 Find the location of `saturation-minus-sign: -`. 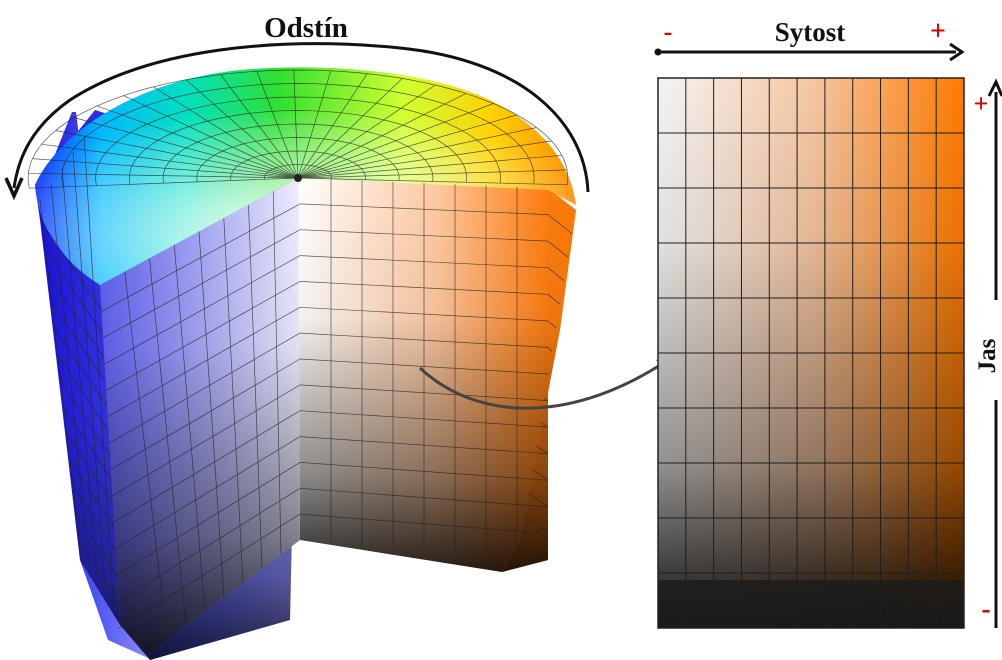

saturation-minus-sign: - is located at coordinates (668, 31).